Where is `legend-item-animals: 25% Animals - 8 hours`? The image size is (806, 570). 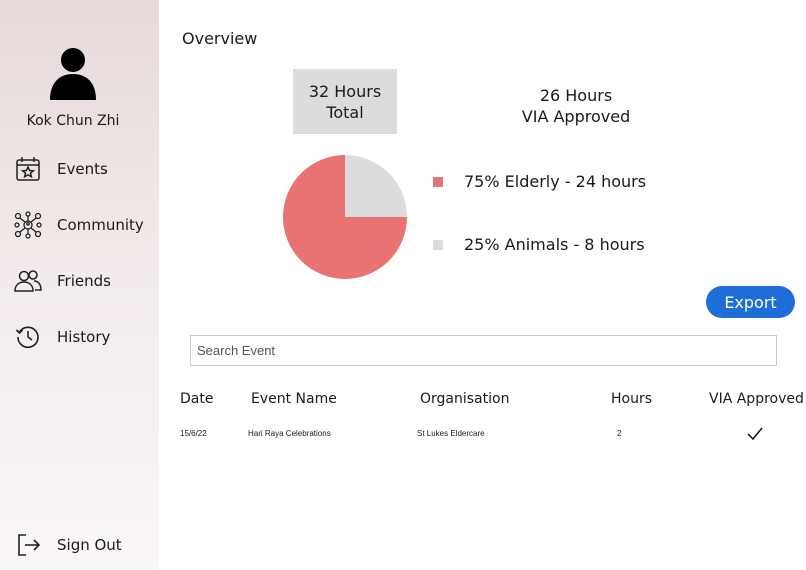 legend-item-animals: 25% Animals - 8 hours is located at coordinates (539, 244).